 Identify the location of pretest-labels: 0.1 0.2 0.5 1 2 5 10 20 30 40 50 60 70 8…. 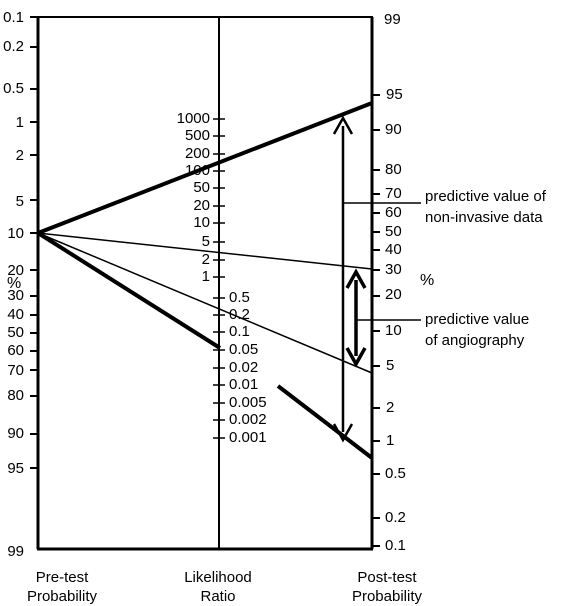
(13, 284).